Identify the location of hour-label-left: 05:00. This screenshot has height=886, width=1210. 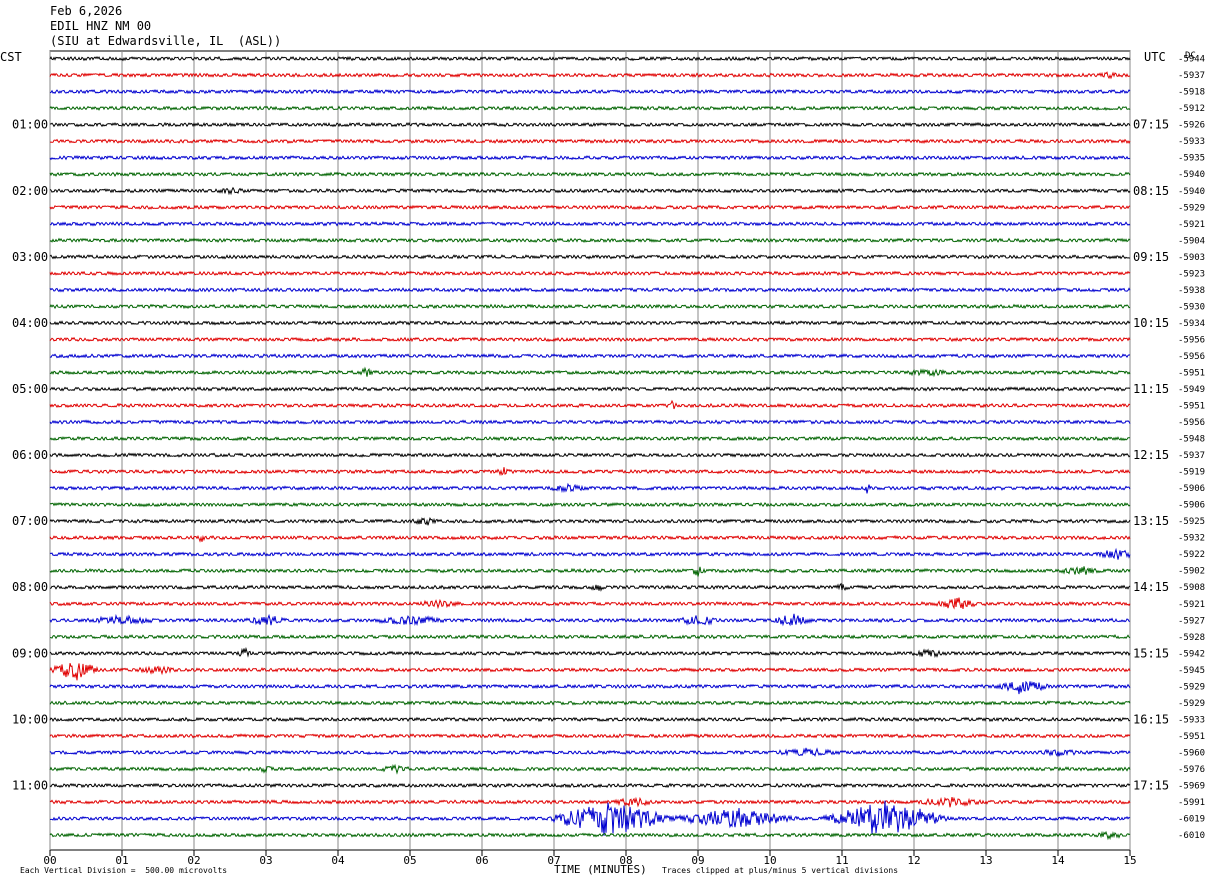
(30, 389).